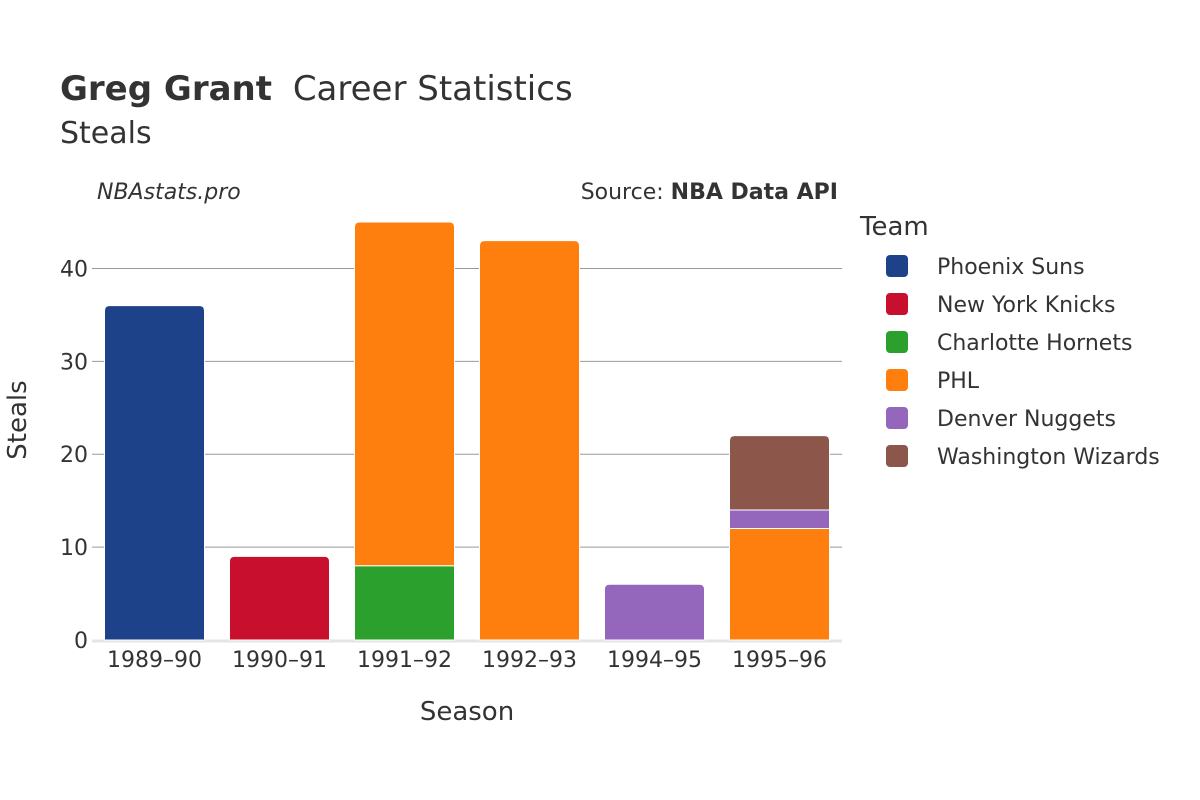  What do you see at coordinates (1048, 457) in the screenshot?
I see `legend-label: Washington Wizards` at bounding box center [1048, 457].